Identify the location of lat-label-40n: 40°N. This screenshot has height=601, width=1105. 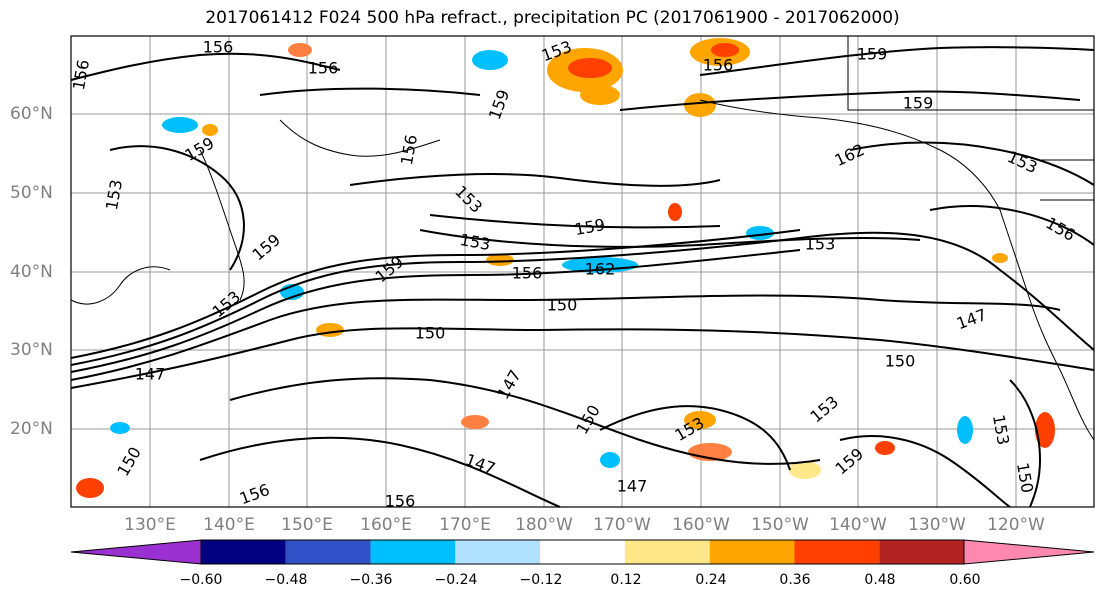
(31, 272).